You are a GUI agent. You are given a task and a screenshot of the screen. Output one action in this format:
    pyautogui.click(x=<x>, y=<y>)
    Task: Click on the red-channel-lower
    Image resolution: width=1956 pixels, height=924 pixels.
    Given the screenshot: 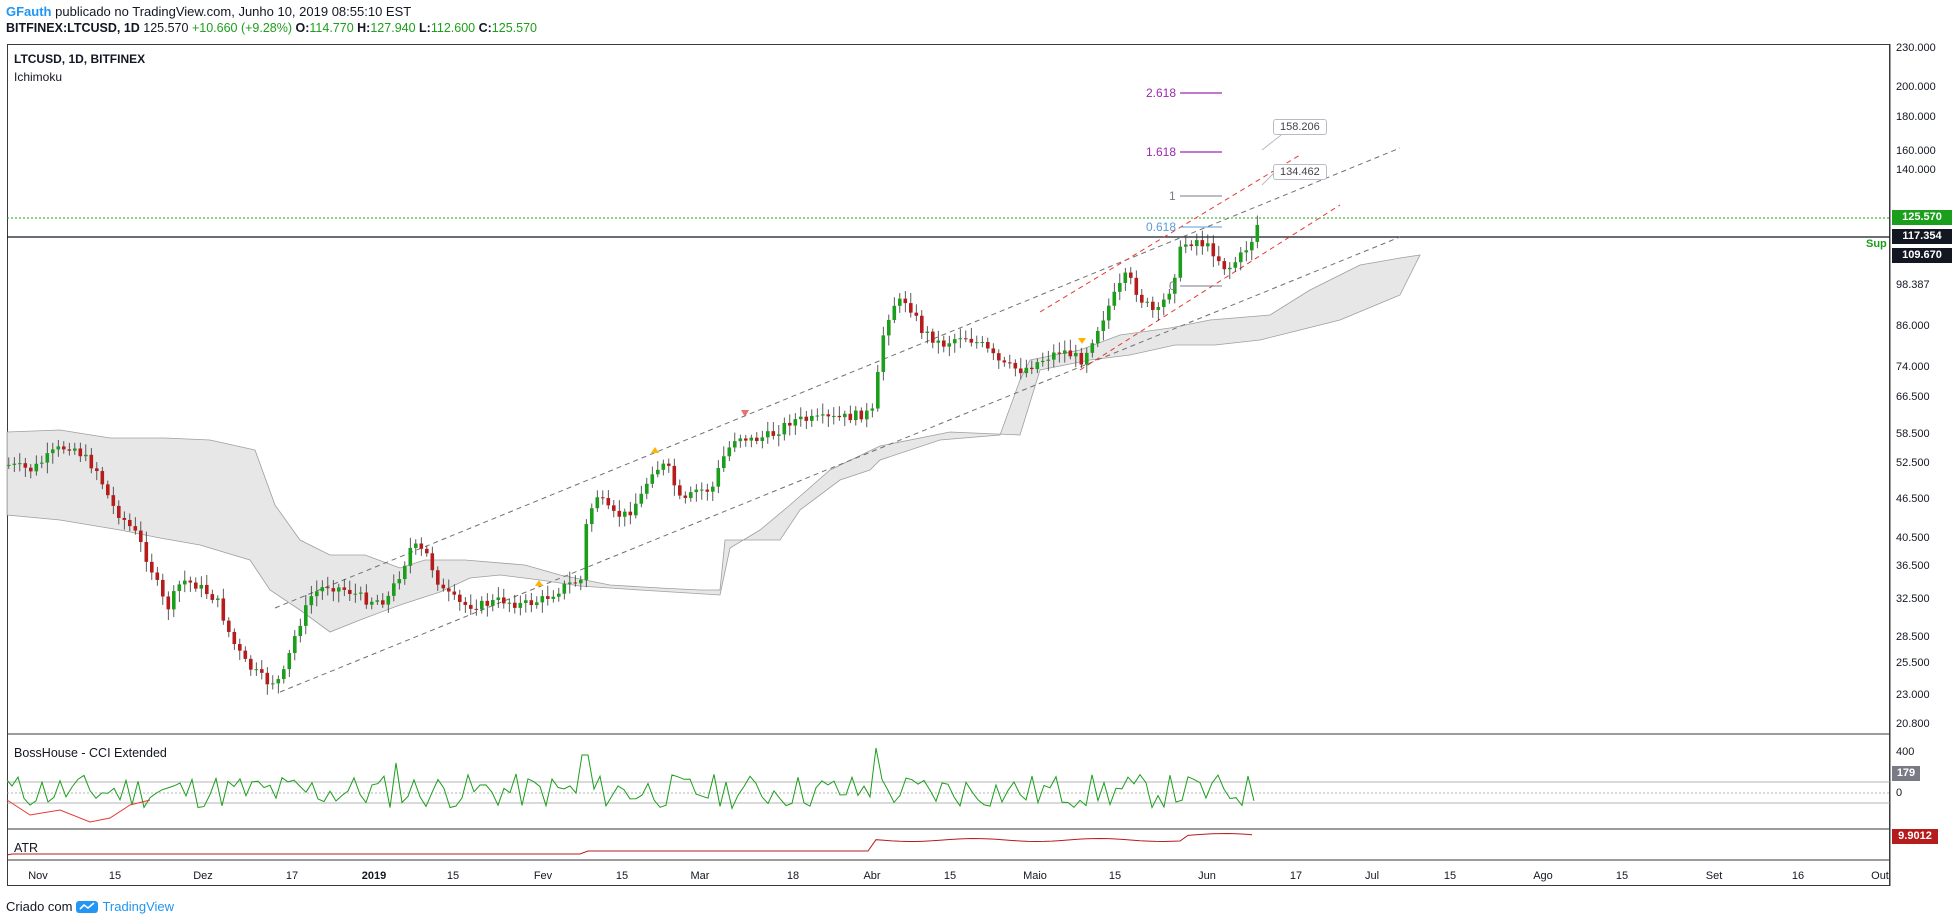 What is the action you would take?
    pyautogui.click(x=1210, y=287)
    